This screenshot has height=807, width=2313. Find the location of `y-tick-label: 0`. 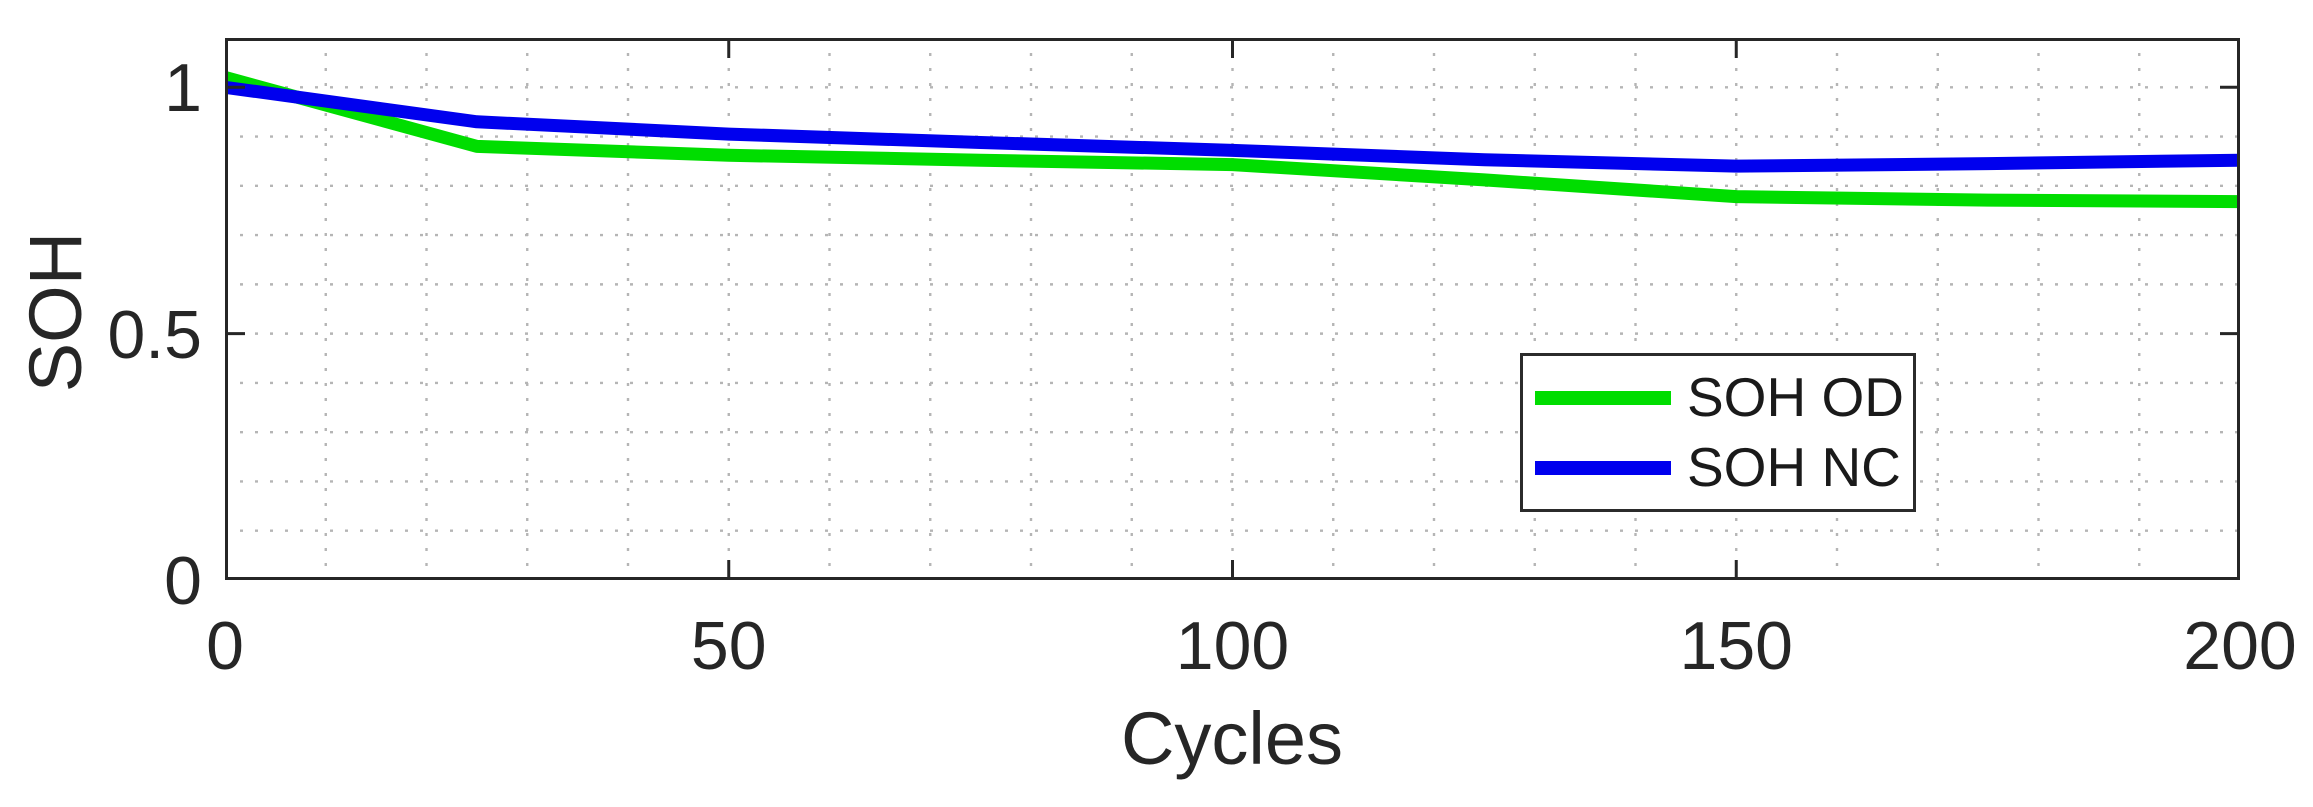

y-tick-label: 0 is located at coordinates (183, 581).